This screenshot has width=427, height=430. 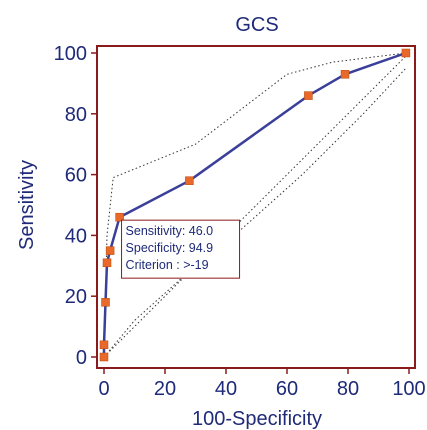 I want to click on x-tick-label: 80, so click(x=348, y=389).